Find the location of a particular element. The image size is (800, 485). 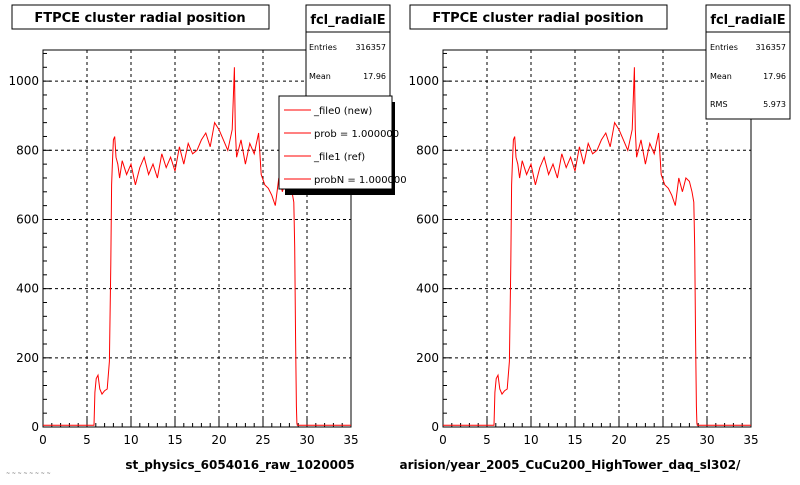

legend-entry-probn: probN = 1.000000 is located at coordinates (360, 180).